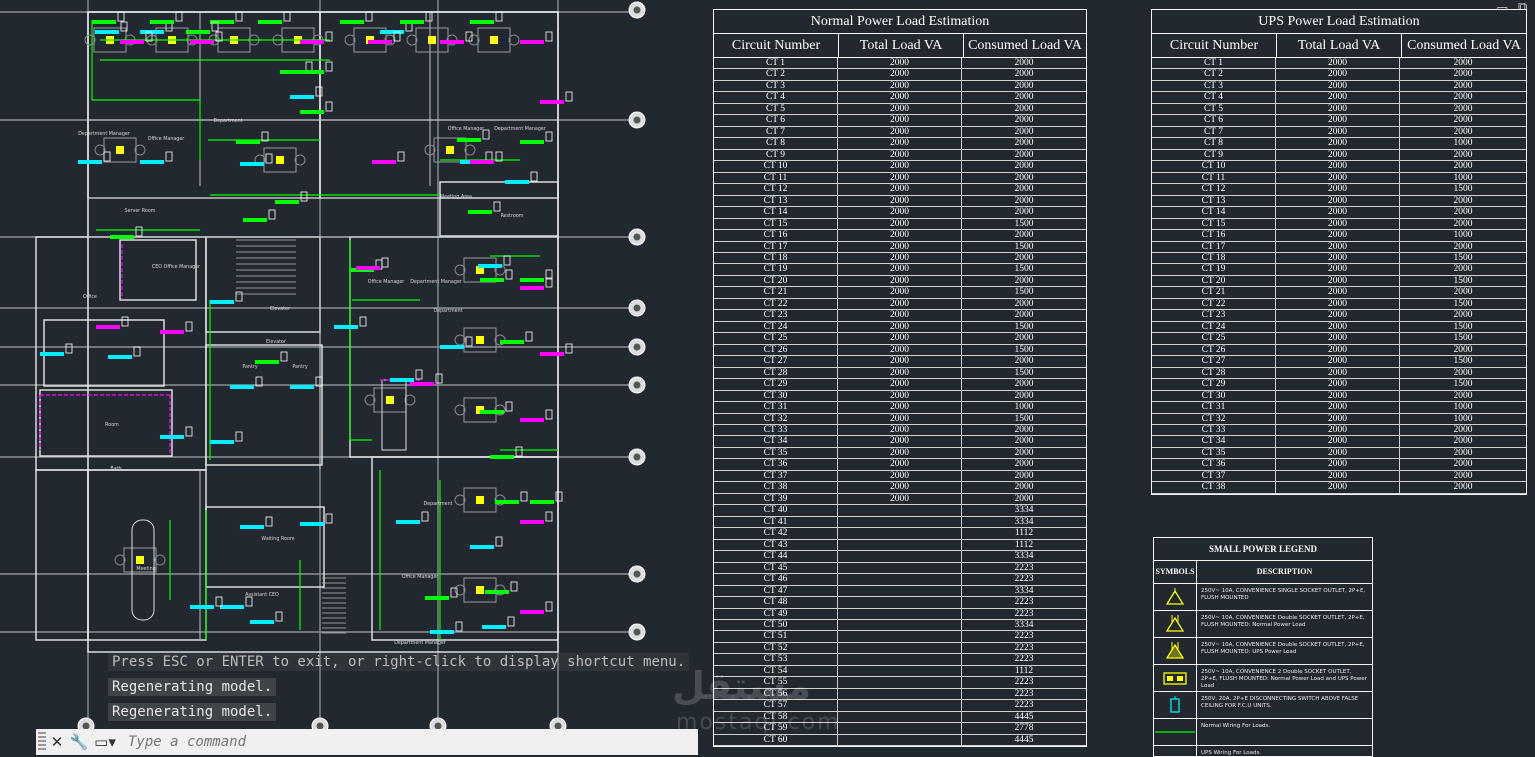 The image size is (1535, 757). I want to click on cell-consumed: 1000, so click(1463, 143).